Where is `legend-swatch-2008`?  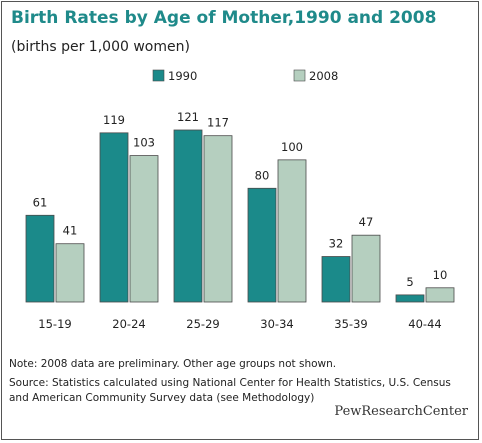 legend-swatch-2008 is located at coordinates (299, 75).